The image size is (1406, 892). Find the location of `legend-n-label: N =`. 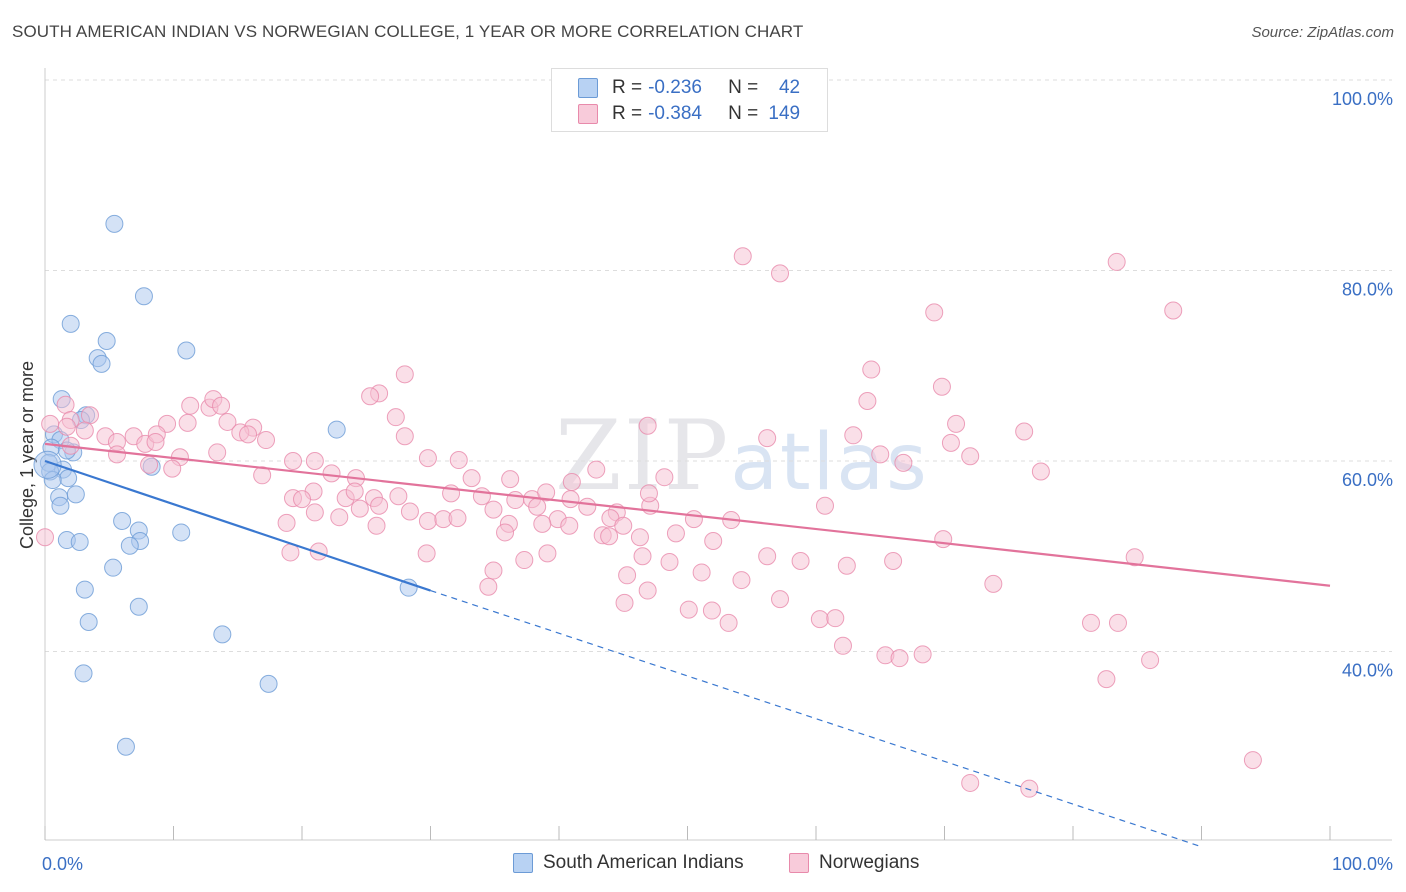

legend-n-label: N = is located at coordinates (743, 113).